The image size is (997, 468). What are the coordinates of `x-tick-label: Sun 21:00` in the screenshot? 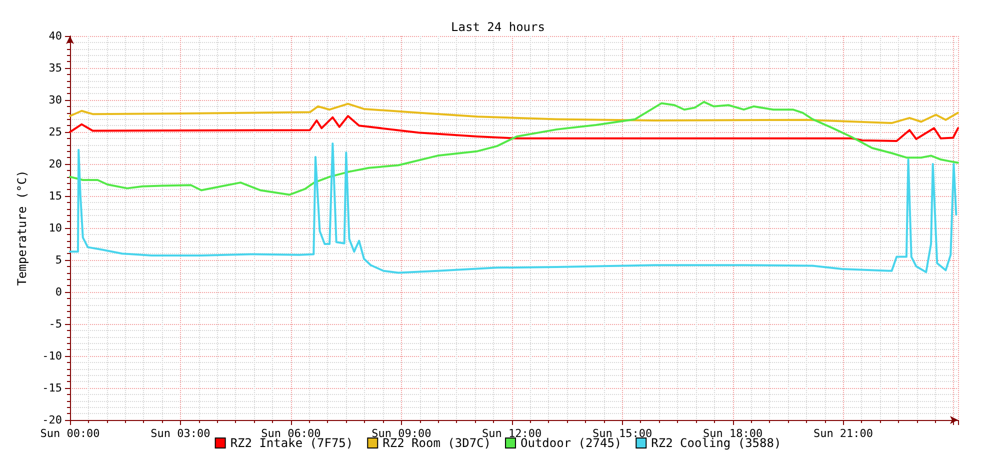 It's located at (843, 433).